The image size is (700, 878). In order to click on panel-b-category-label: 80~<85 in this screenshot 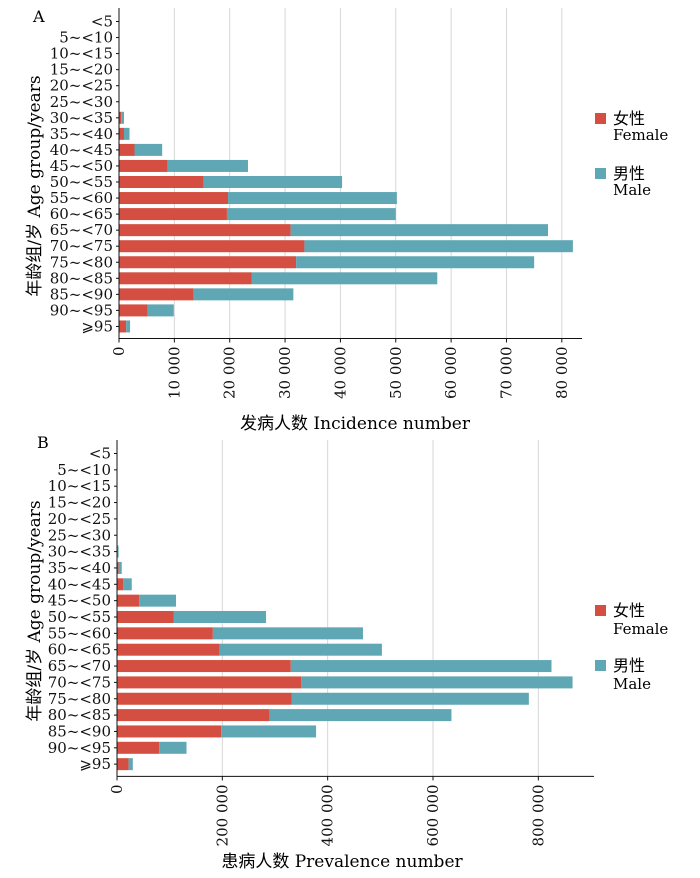, I will do `click(79, 715)`.